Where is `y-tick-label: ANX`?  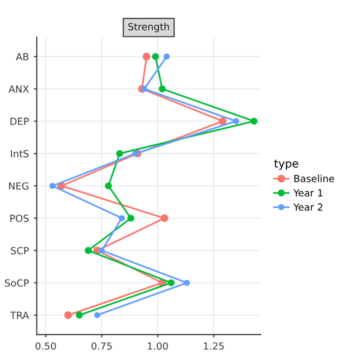
y-tick-label: ANX is located at coordinates (18, 89).